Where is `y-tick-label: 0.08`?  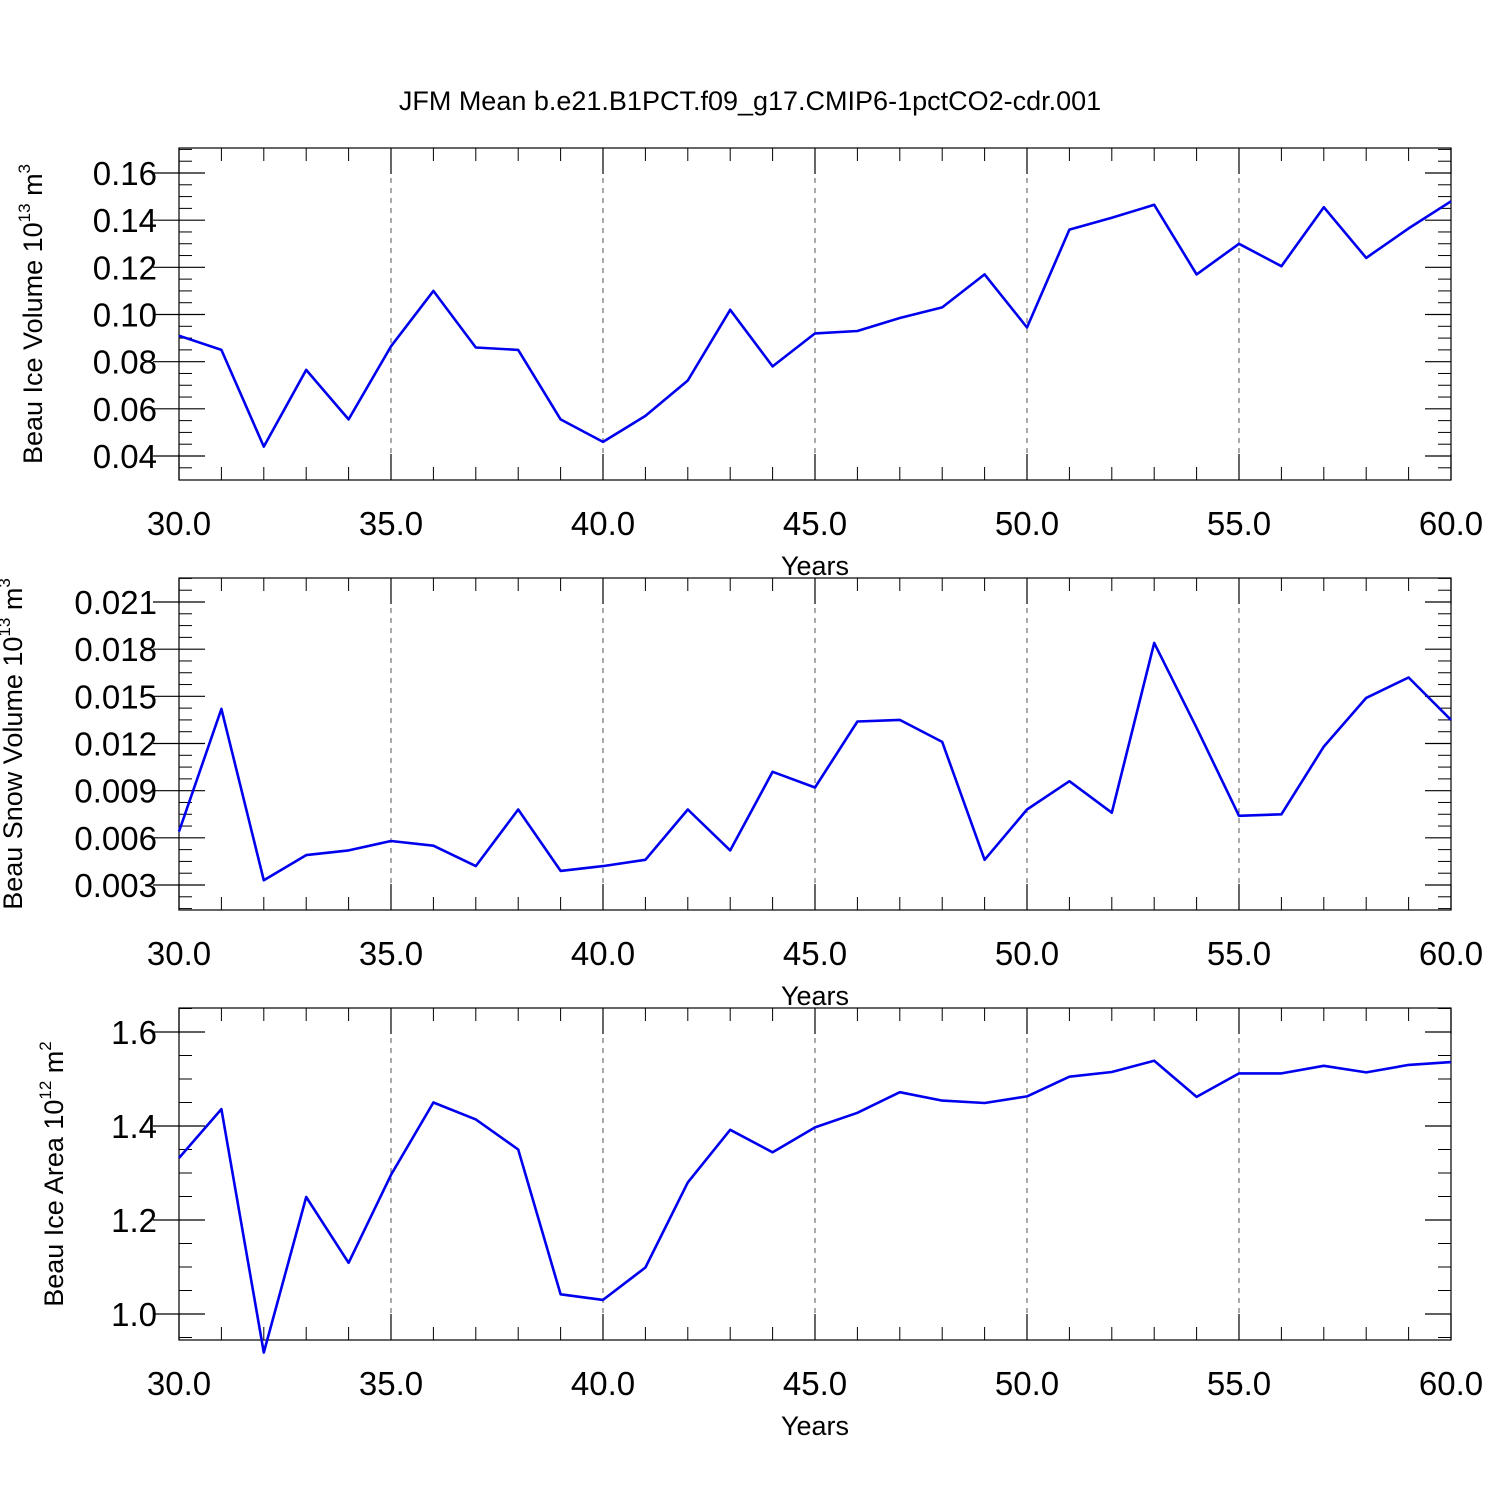
y-tick-label: 0.08 is located at coordinates (125, 362).